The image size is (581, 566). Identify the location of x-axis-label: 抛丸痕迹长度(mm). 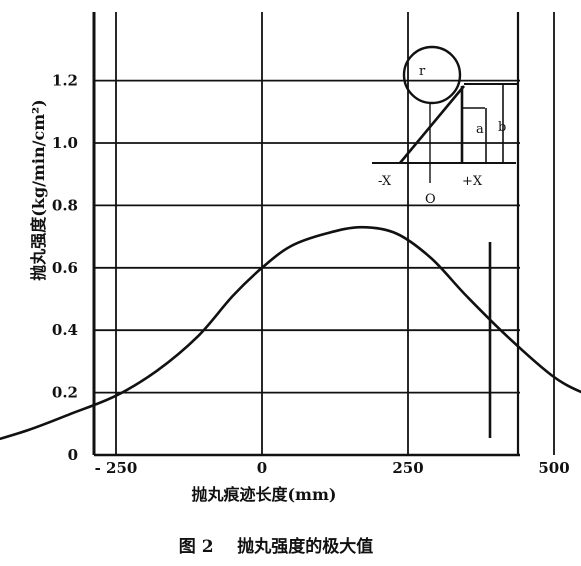
(263, 494).